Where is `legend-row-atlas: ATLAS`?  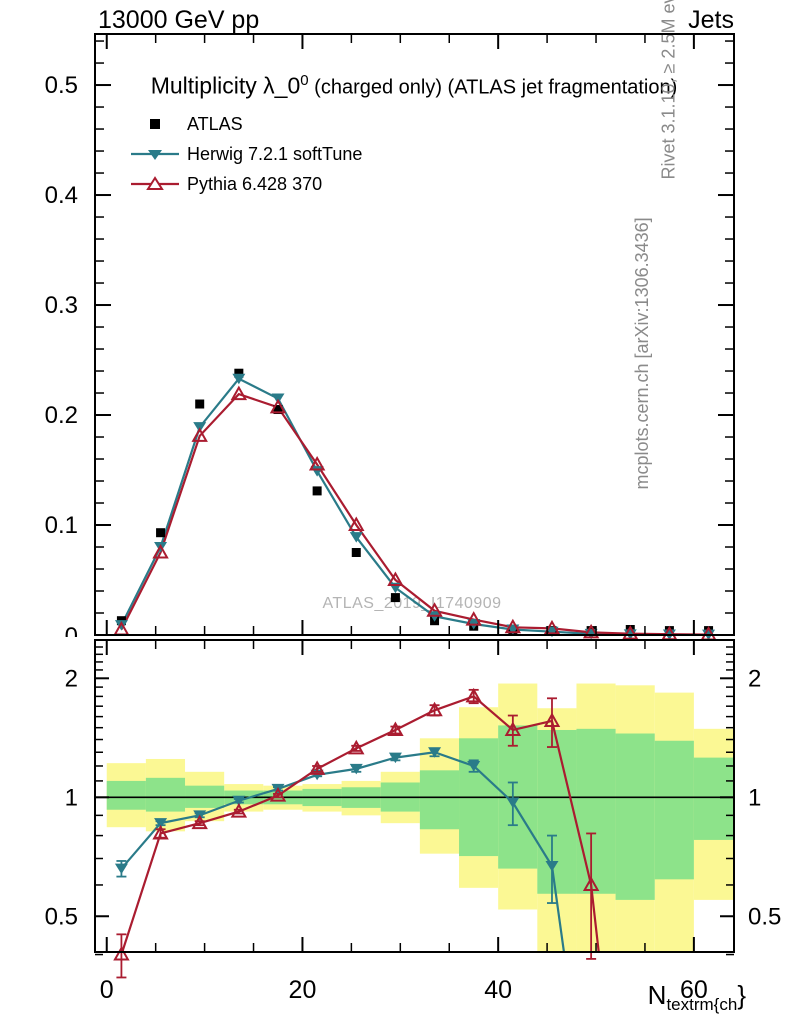 legend-row-atlas: ATLAS is located at coordinates (246, 124).